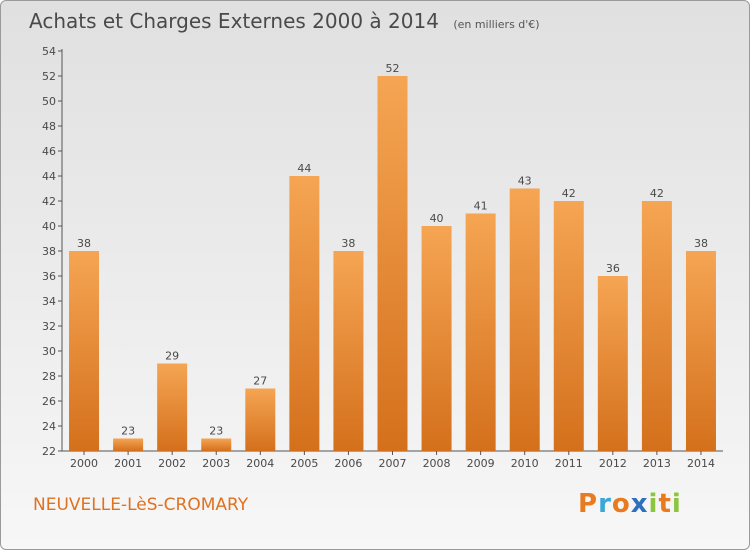 This screenshot has width=750, height=550. I want to click on y-tick-label: 40, so click(49, 226).